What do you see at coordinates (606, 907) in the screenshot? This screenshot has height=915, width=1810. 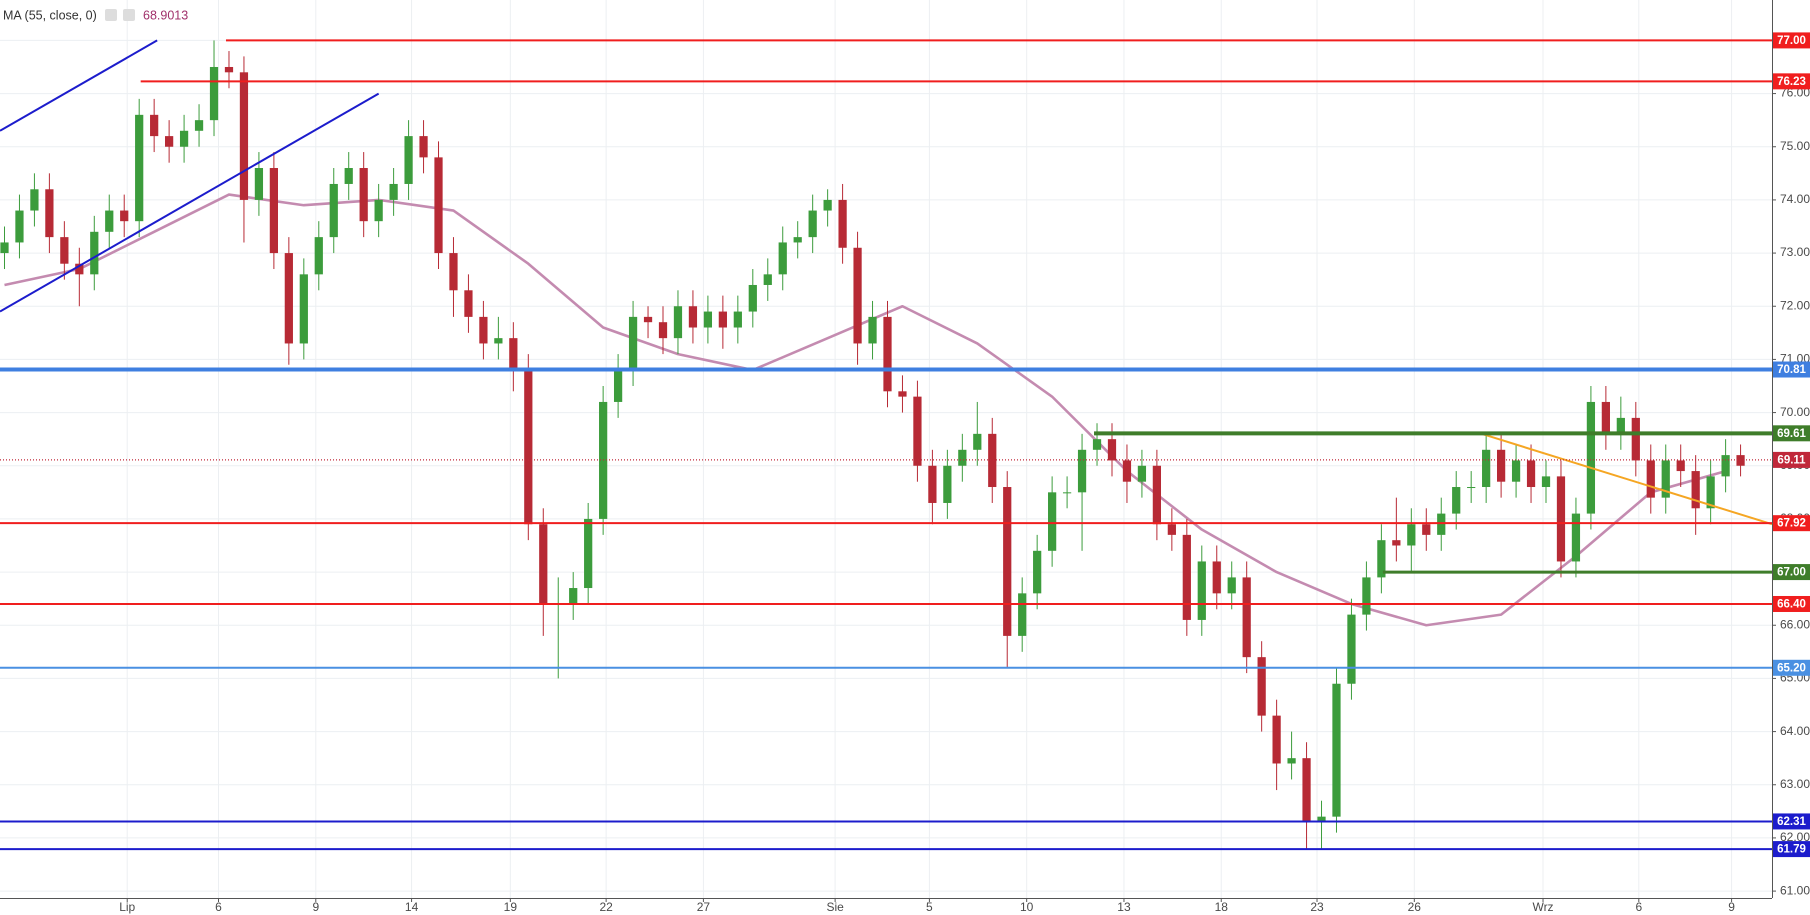 I see `x-tick-label: 22` at bounding box center [606, 907].